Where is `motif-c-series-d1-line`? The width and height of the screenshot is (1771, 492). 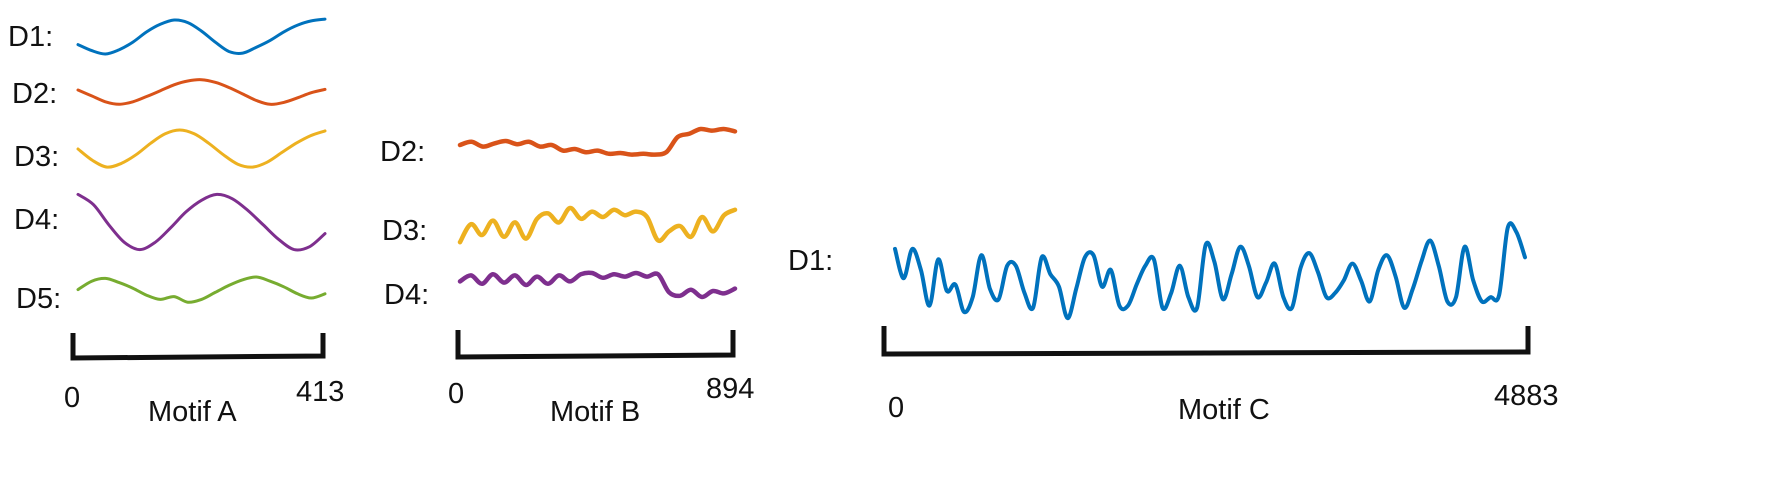
motif-c-series-d1-line is located at coordinates (1210, 271).